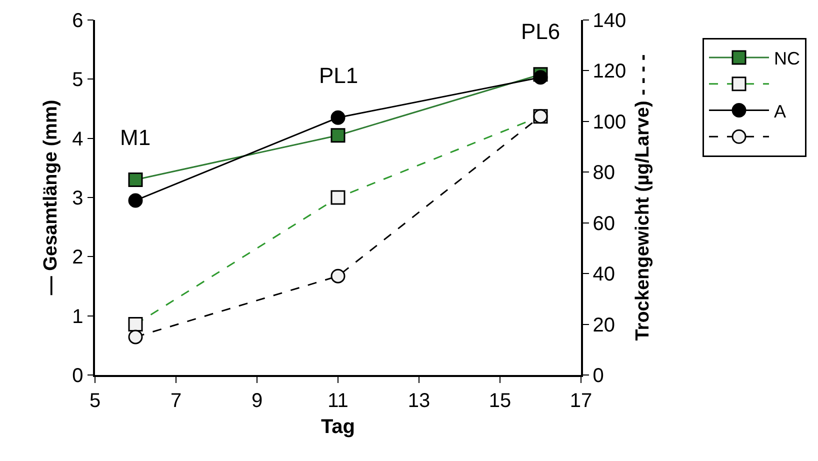 The height and width of the screenshot is (461, 818). Describe the element at coordinates (419, 401) in the screenshot. I see `x-tick-label: 13` at that location.